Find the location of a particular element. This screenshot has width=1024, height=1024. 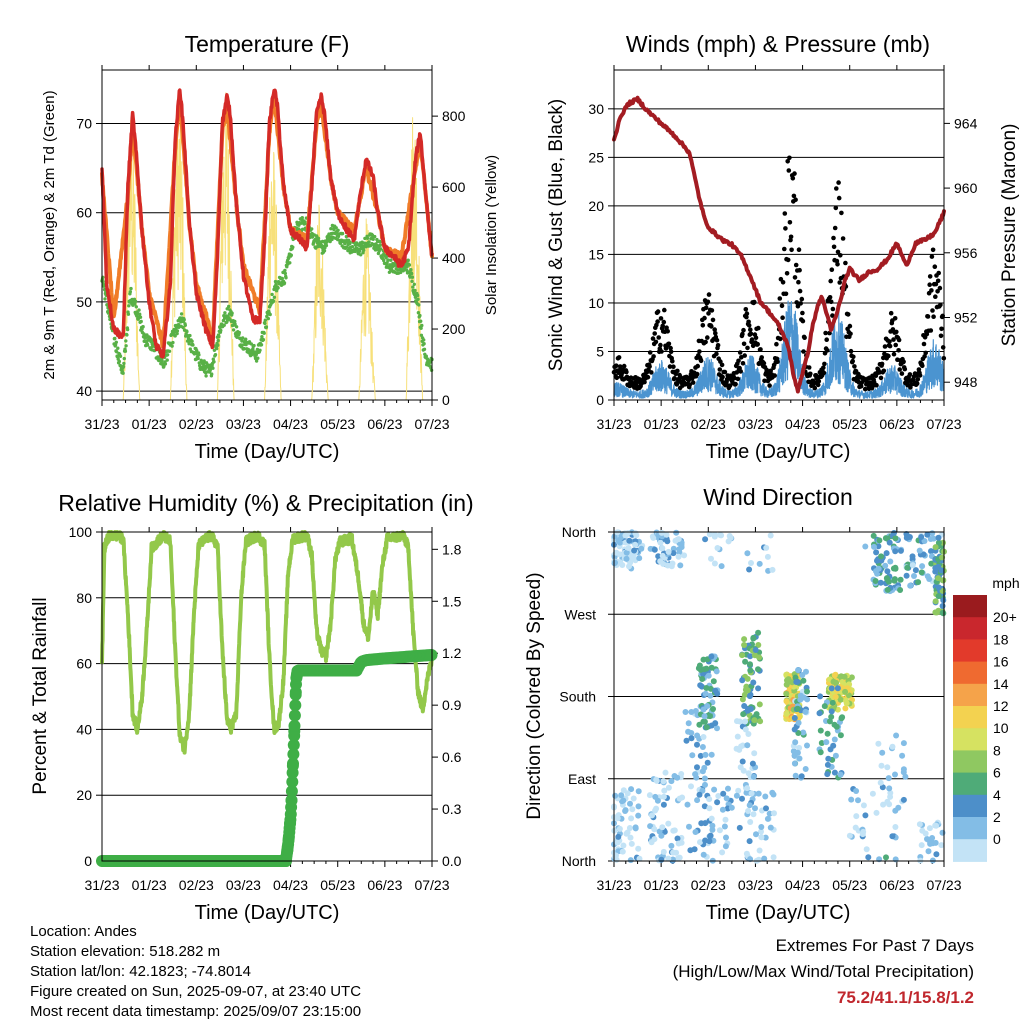

y-tick-label: 10 is located at coordinates (596, 303).